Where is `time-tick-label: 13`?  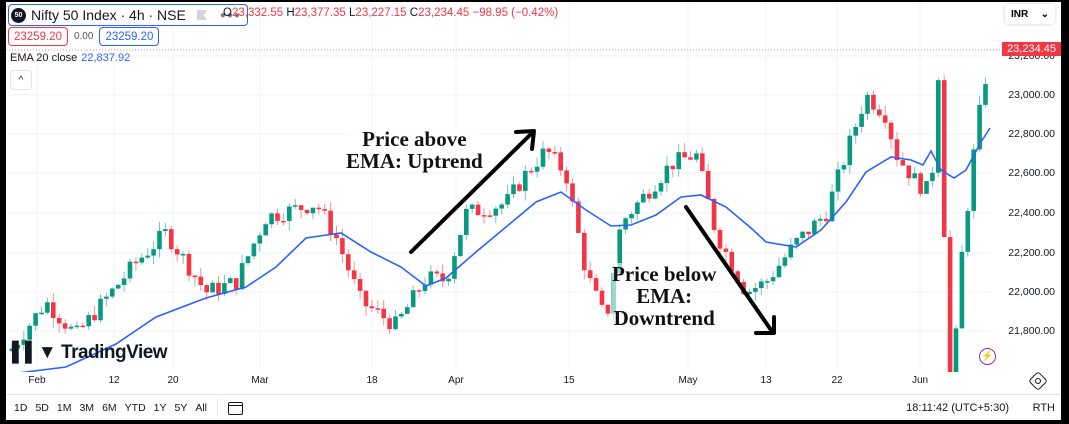 time-tick-label: 13 is located at coordinates (766, 380).